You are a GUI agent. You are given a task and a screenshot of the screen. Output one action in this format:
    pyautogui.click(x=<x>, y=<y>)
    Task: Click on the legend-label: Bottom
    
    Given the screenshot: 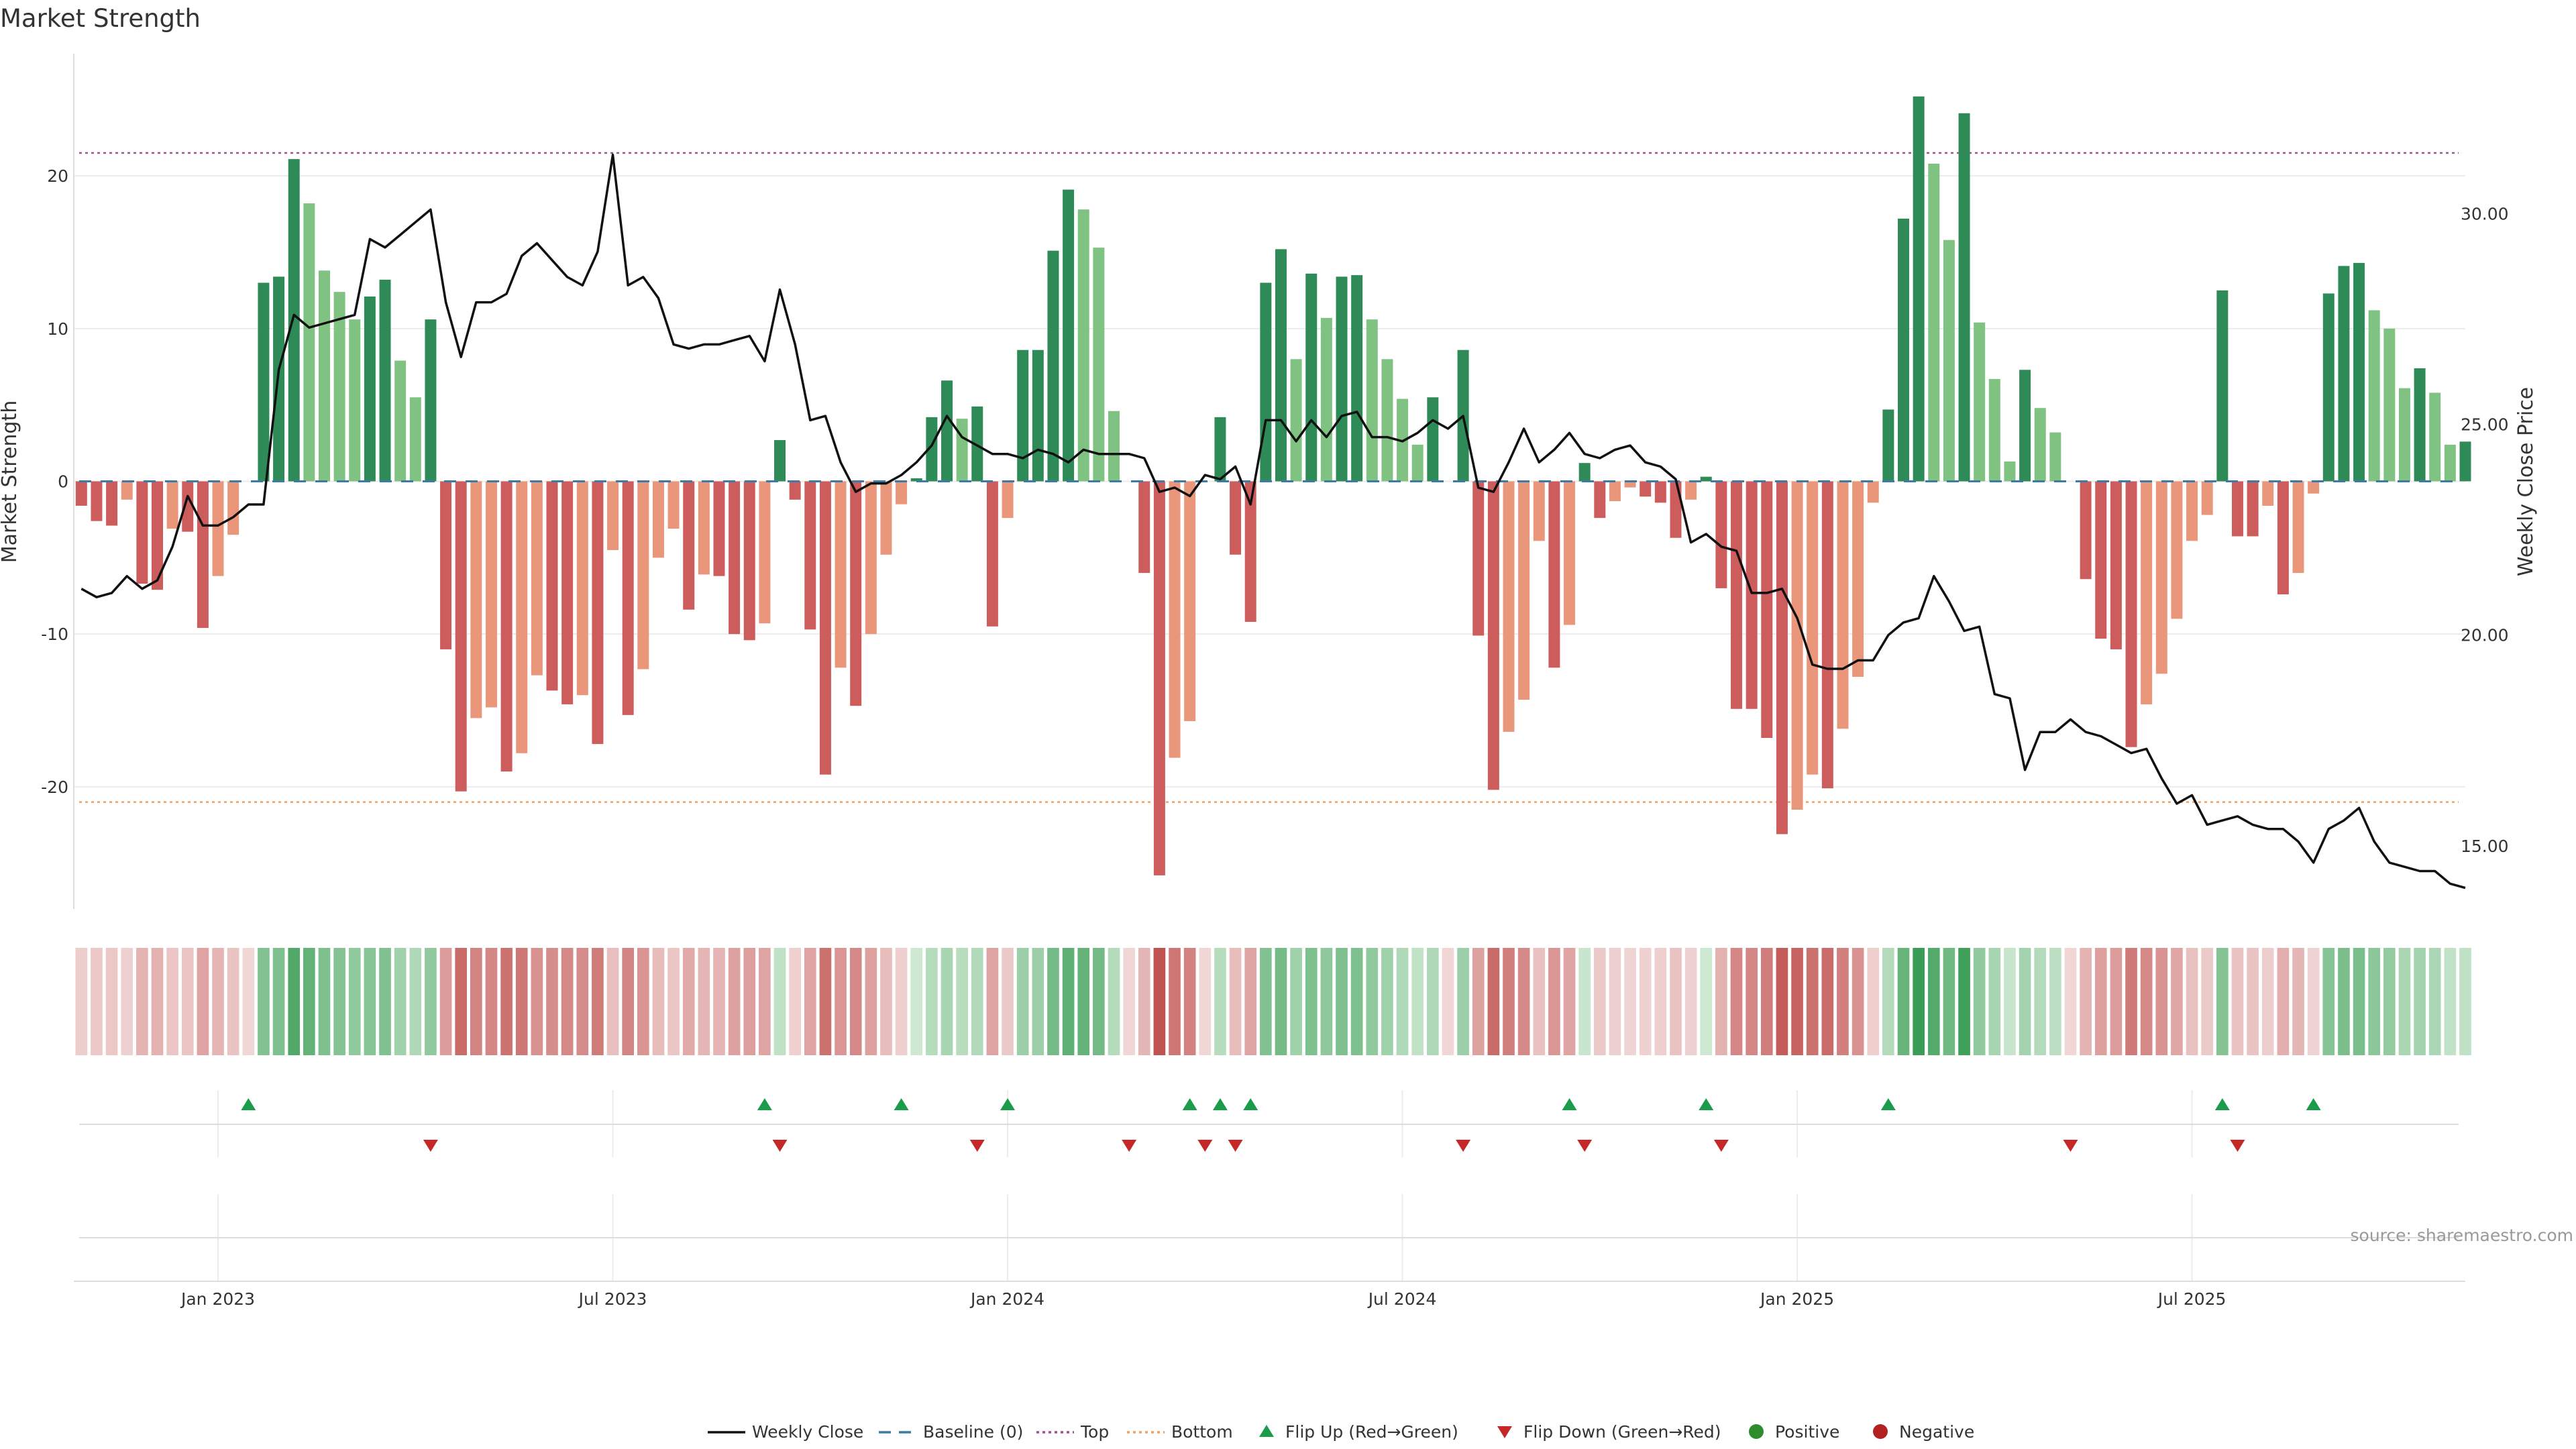 What is the action you would take?
    pyautogui.click(x=1202, y=1432)
    